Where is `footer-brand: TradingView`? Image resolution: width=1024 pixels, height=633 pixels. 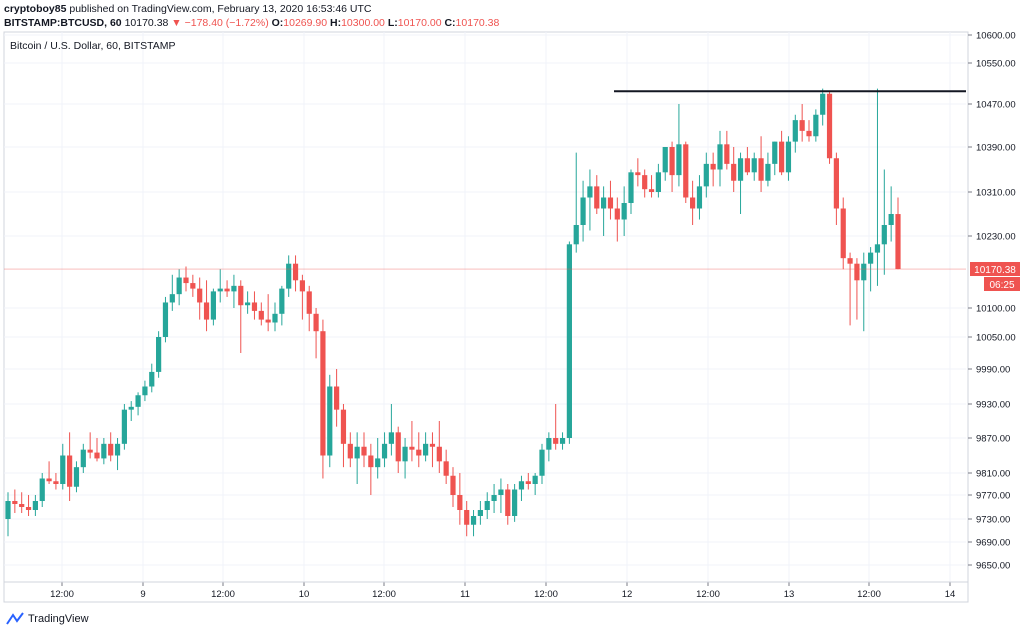
footer-brand: TradingView is located at coordinates (58, 619).